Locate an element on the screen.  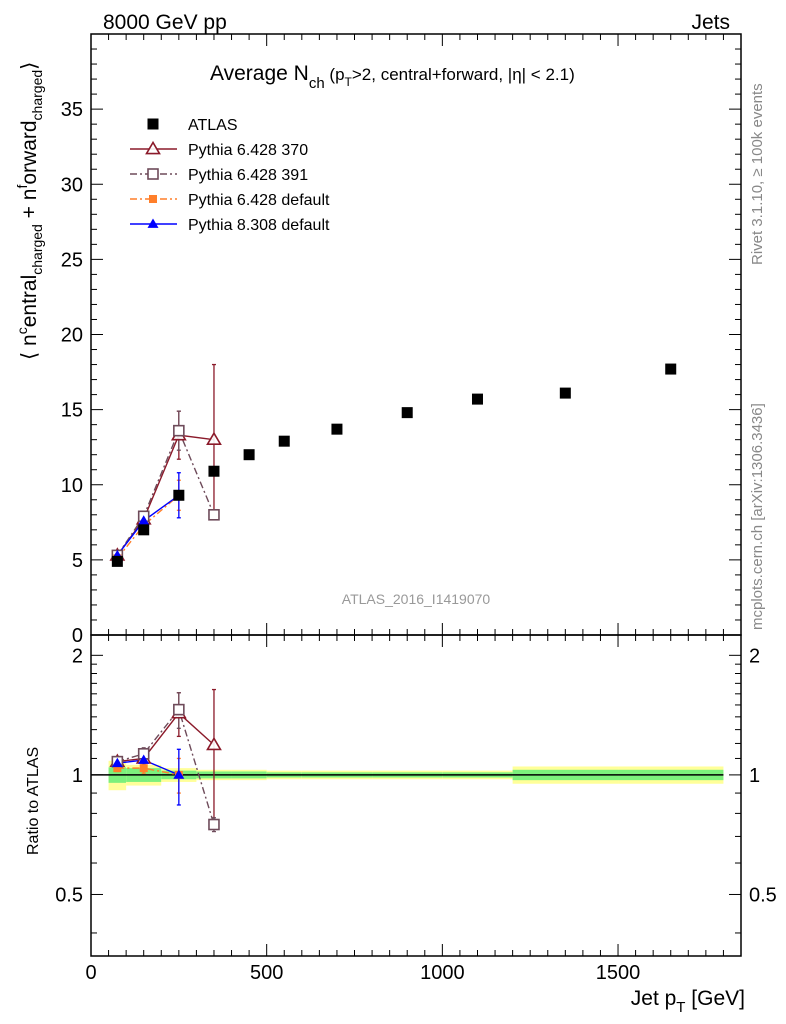
legend-label: Pythia 6.428 370 is located at coordinates (248, 150).